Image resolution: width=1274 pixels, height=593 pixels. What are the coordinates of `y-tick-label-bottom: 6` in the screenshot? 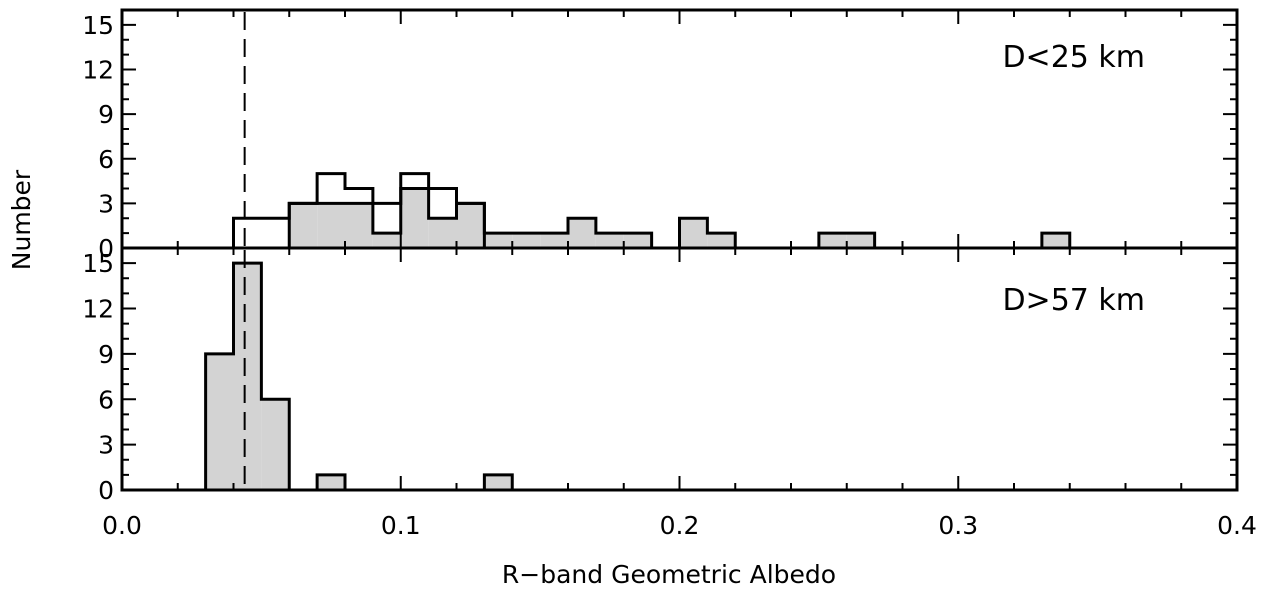 It's located at (106, 399).